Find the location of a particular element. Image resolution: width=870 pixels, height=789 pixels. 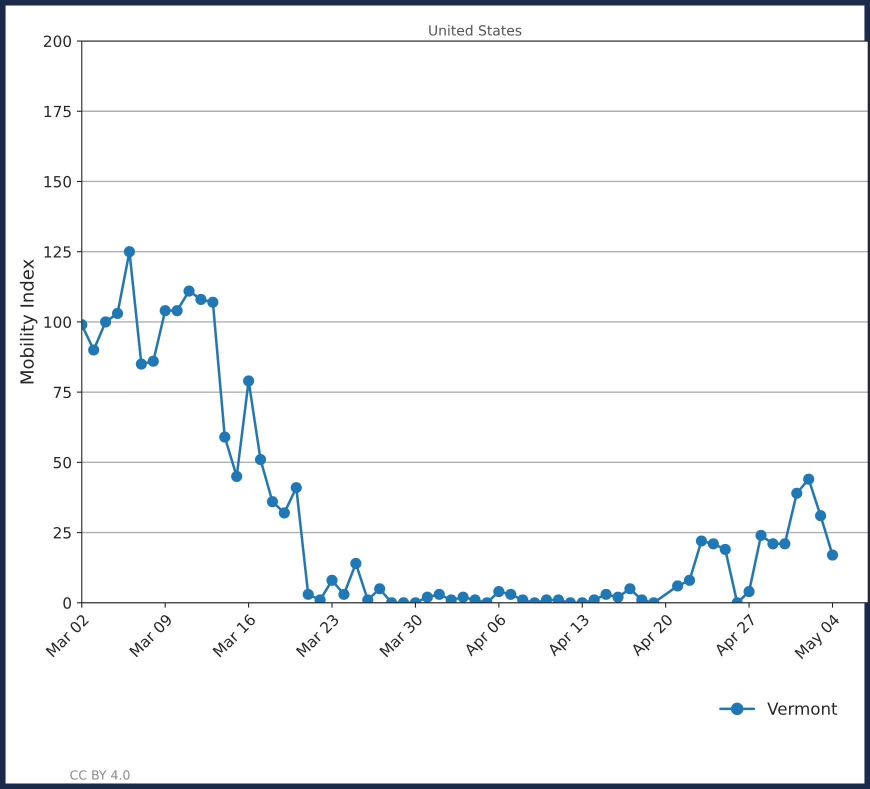

y-tick-label: 200 is located at coordinates (58, 41).